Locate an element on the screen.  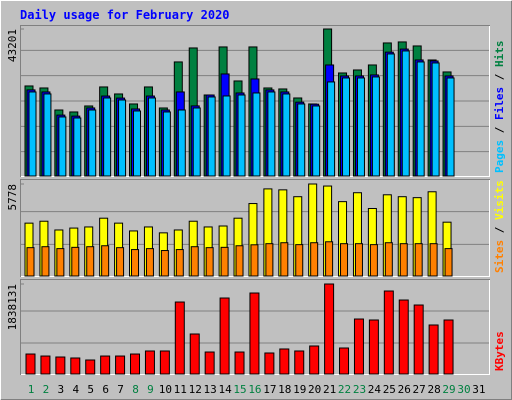
x-tick-label: 19 is located at coordinates (299, 389).